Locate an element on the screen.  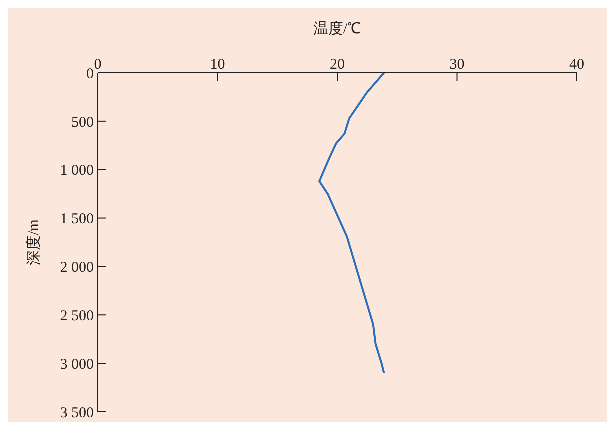
line-series is located at coordinates (352, 223).